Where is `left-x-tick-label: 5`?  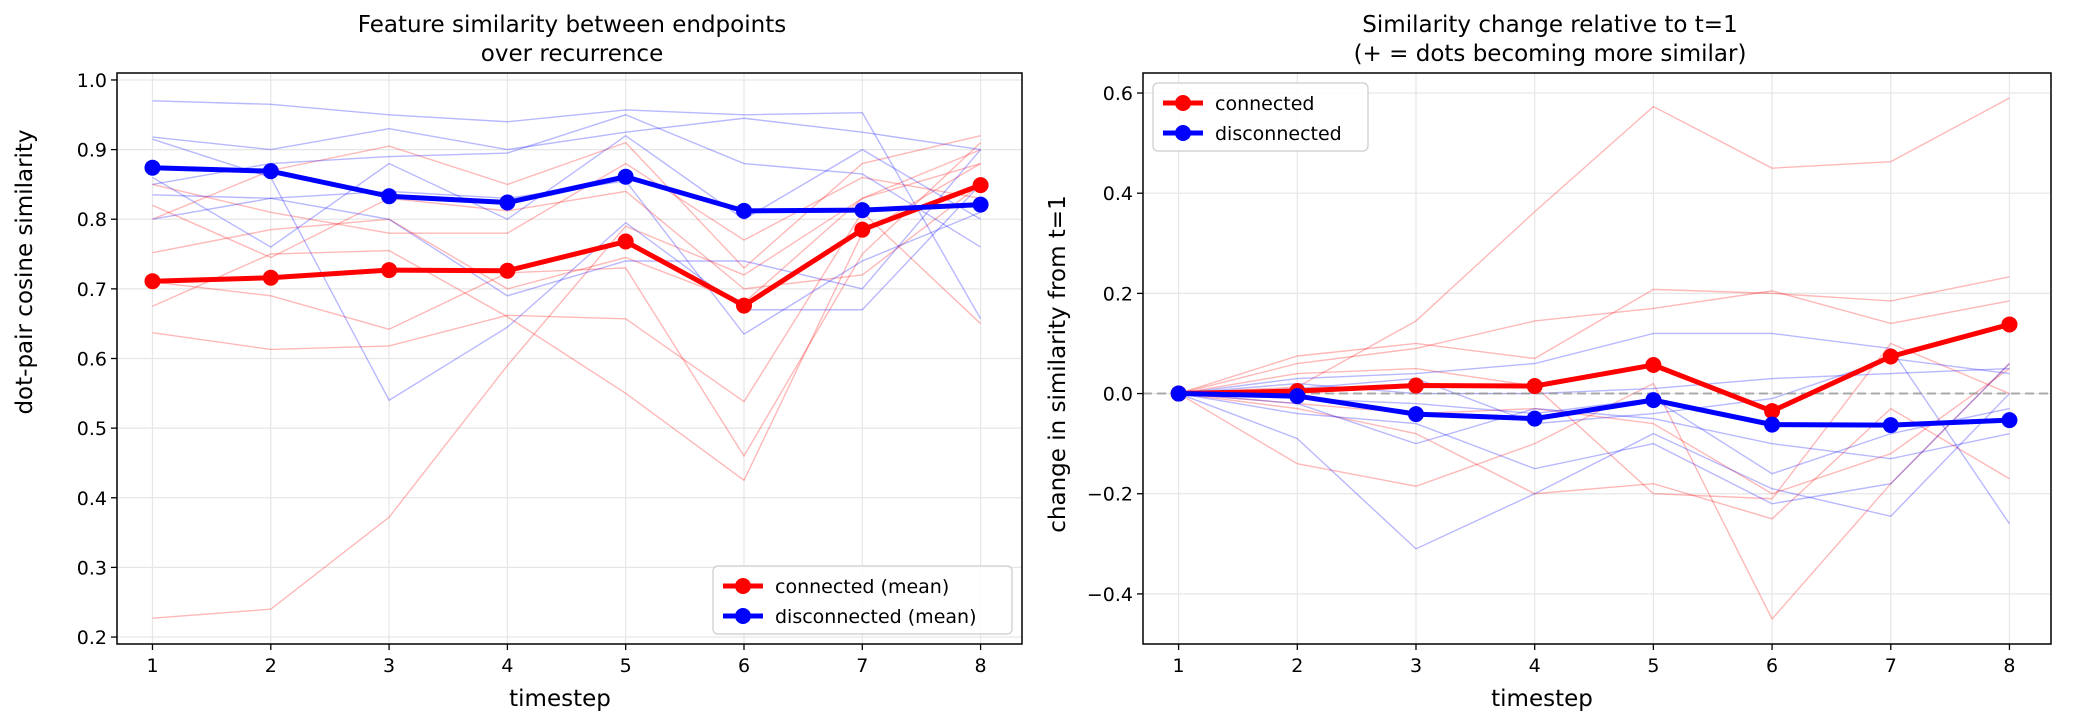 left-x-tick-label: 5 is located at coordinates (626, 666).